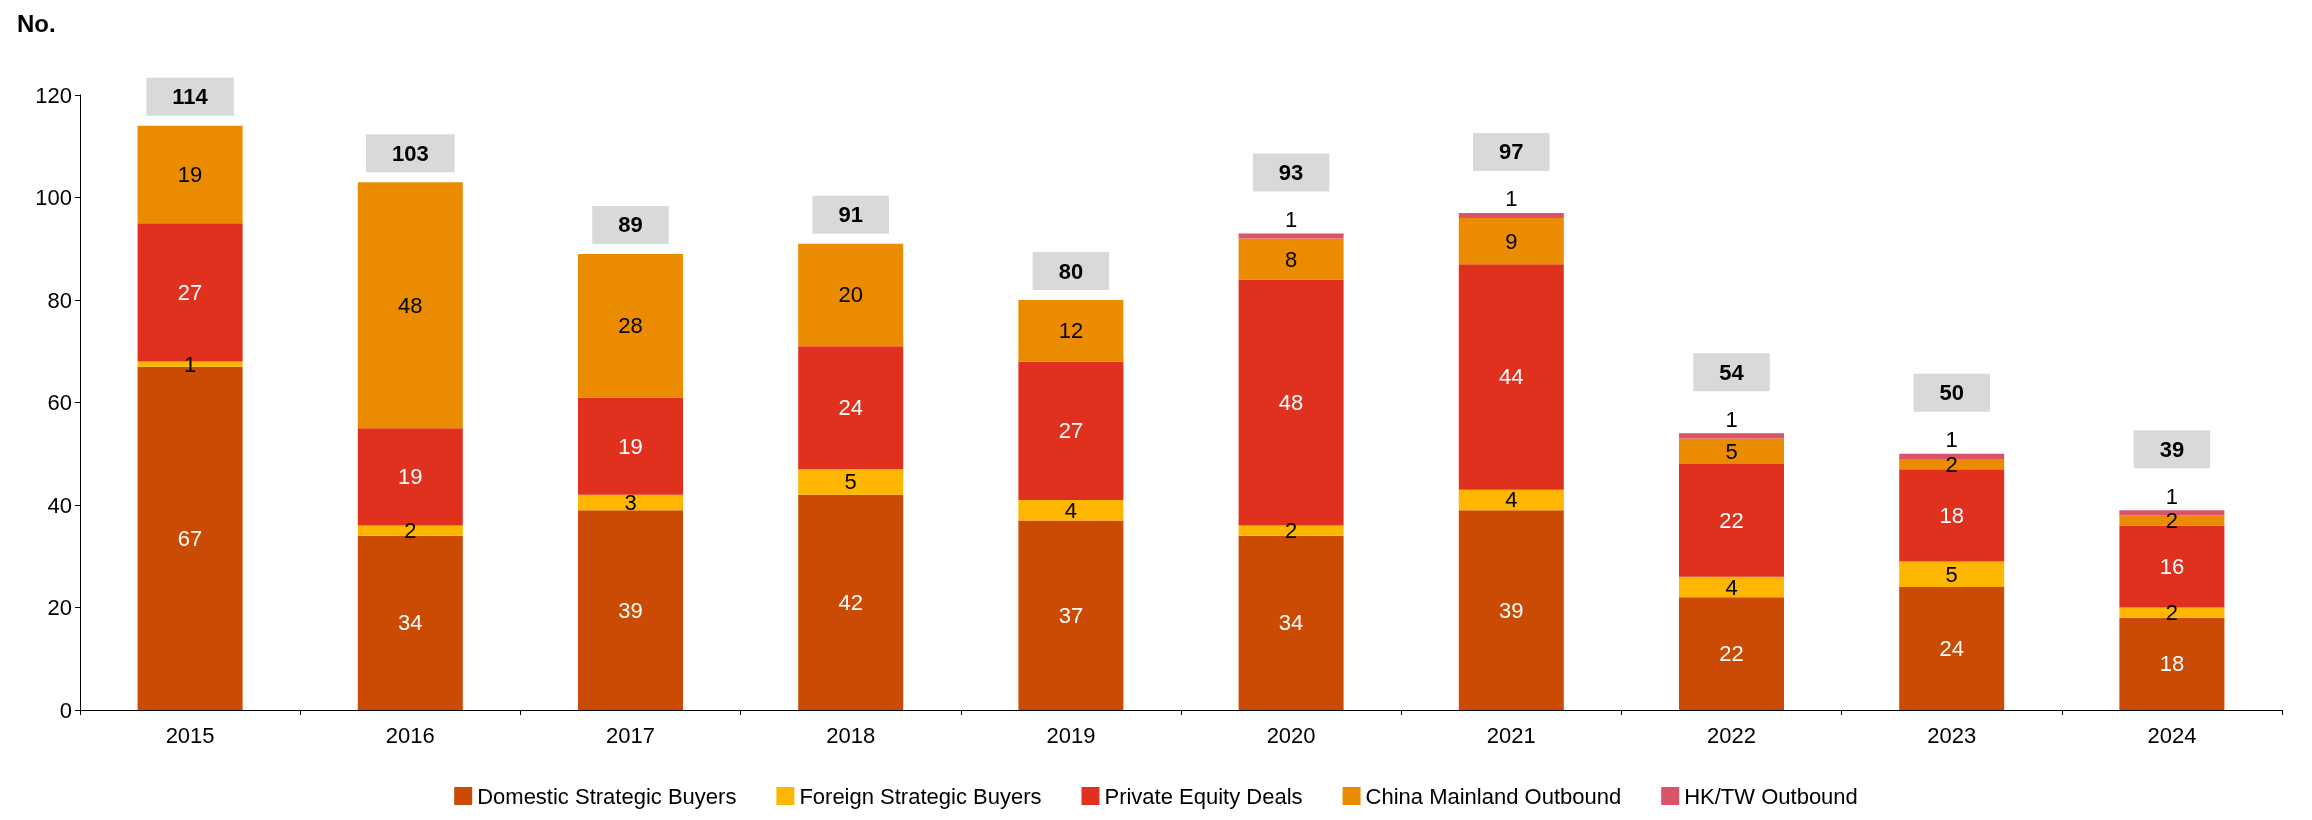 The width and height of the screenshot is (2312, 820). What do you see at coordinates (630, 735) in the screenshot?
I see `x-tick-label: 2017` at bounding box center [630, 735].